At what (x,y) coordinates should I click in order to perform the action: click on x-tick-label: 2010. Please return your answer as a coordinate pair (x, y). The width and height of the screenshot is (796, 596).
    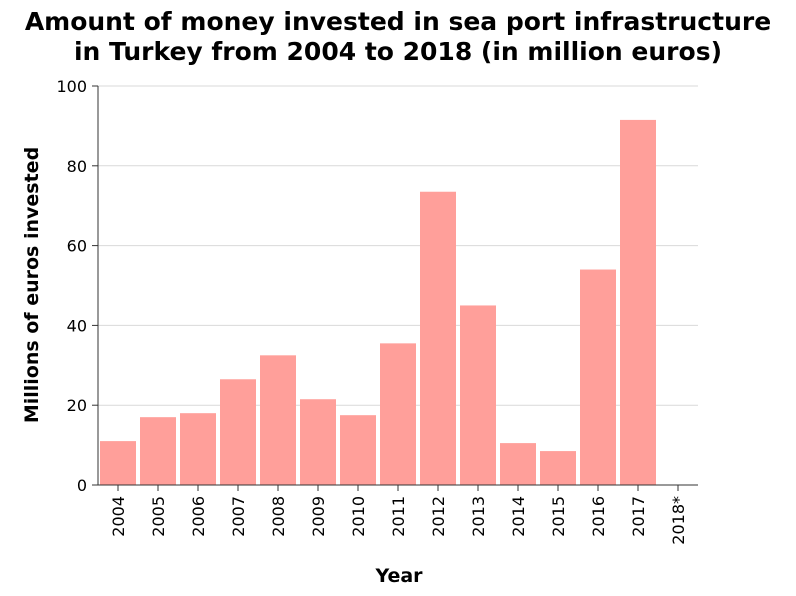
    Looking at the image, I should click on (358, 516).